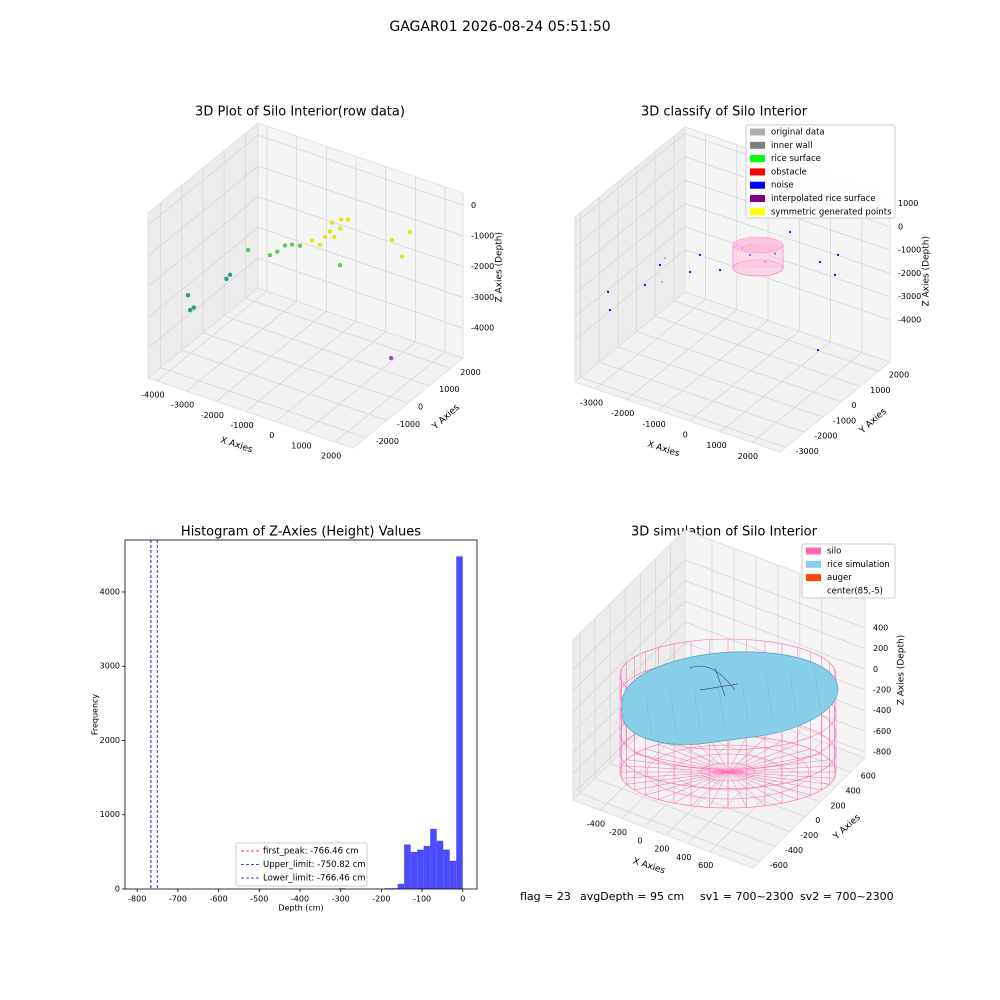 The image size is (1000, 1000). I want to click on annotation: sv2 = 700~2300, so click(847, 896).